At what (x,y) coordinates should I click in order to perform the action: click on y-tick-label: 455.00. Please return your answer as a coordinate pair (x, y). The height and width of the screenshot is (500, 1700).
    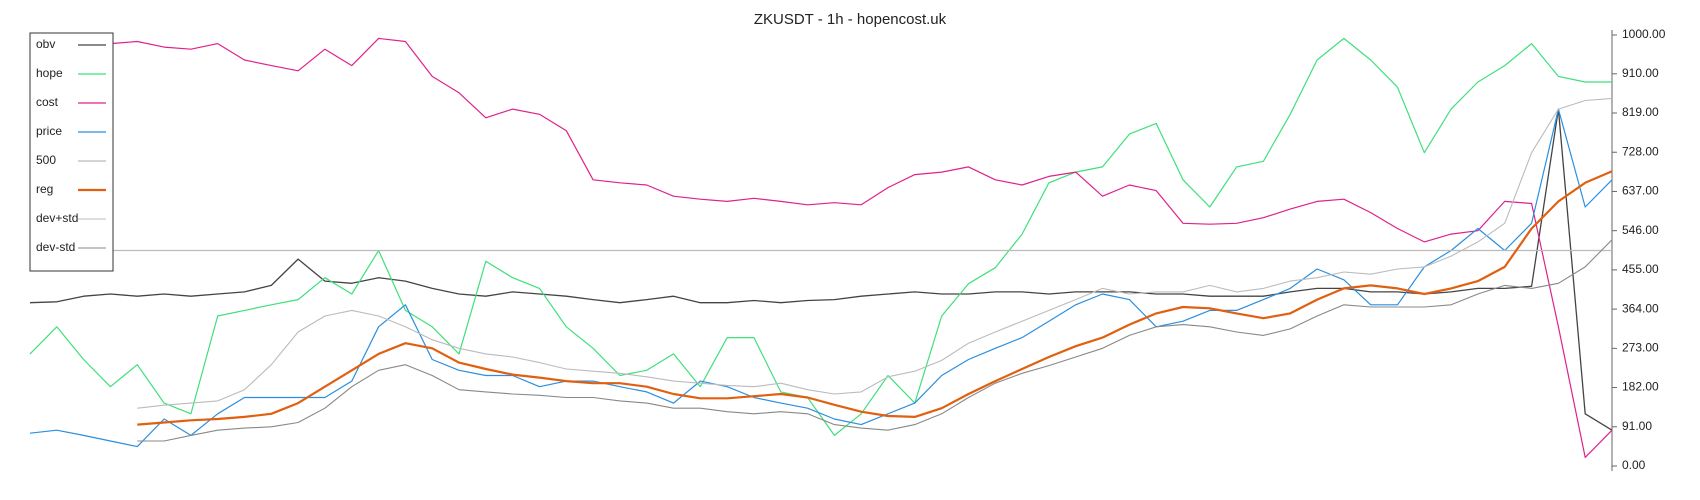
    Looking at the image, I should click on (1640, 269).